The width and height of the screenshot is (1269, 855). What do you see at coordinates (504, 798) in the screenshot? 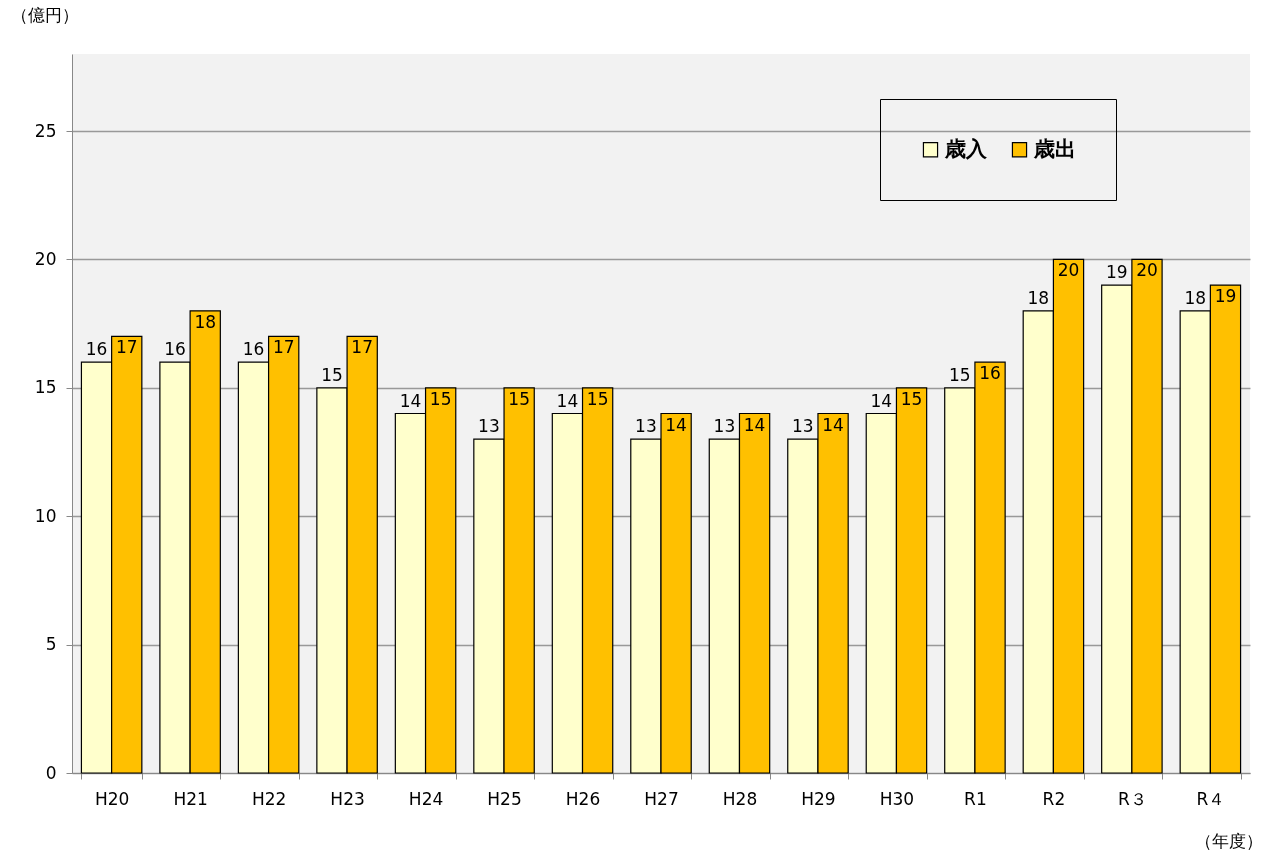
I see `x-tick-label: H25` at bounding box center [504, 798].